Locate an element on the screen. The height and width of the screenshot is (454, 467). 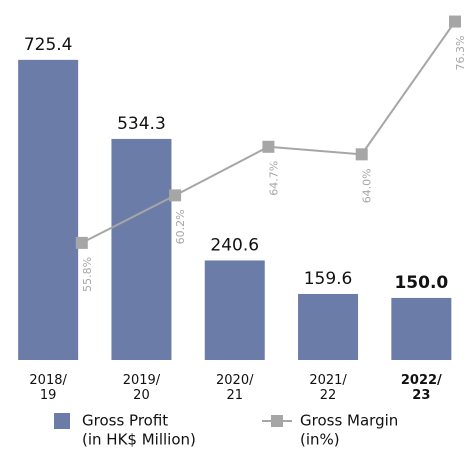
legend-marker is located at coordinates (277, 421).